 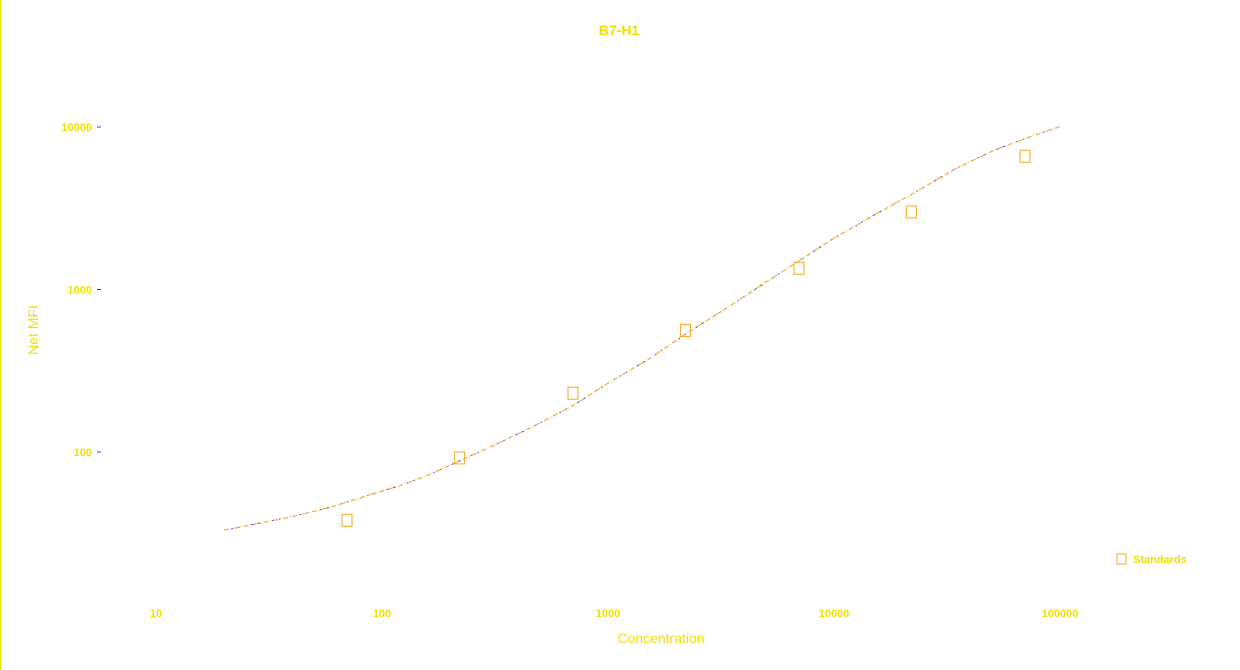 I want to click on x-tick-label: 100, so click(x=382, y=614).